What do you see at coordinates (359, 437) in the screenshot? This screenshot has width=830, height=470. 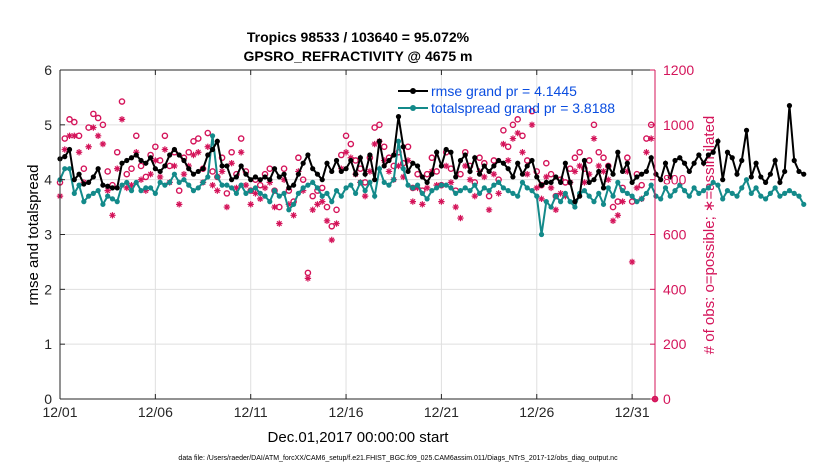 I see `x-axis-label: Dec.01,2017 00:00:00 start` at bounding box center [359, 437].